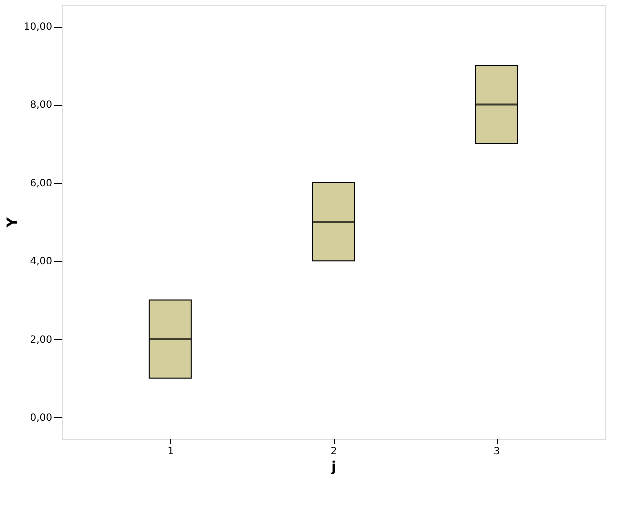 Image resolution: width=639 pixels, height=512 pixels. Describe the element at coordinates (334, 452) in the screenshot. I see `x-tick-label: 2` at that location.